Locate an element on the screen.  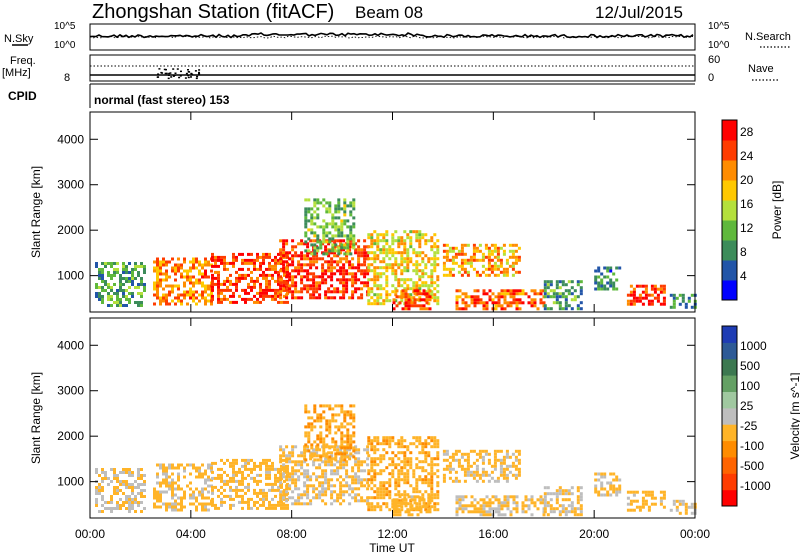
nsky-tick-top: 10^5 is located at coordinates (65, 26).